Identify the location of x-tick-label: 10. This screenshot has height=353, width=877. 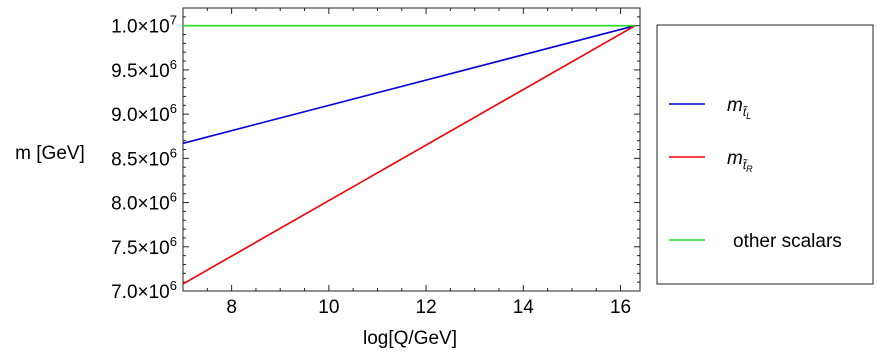
(328, 307).